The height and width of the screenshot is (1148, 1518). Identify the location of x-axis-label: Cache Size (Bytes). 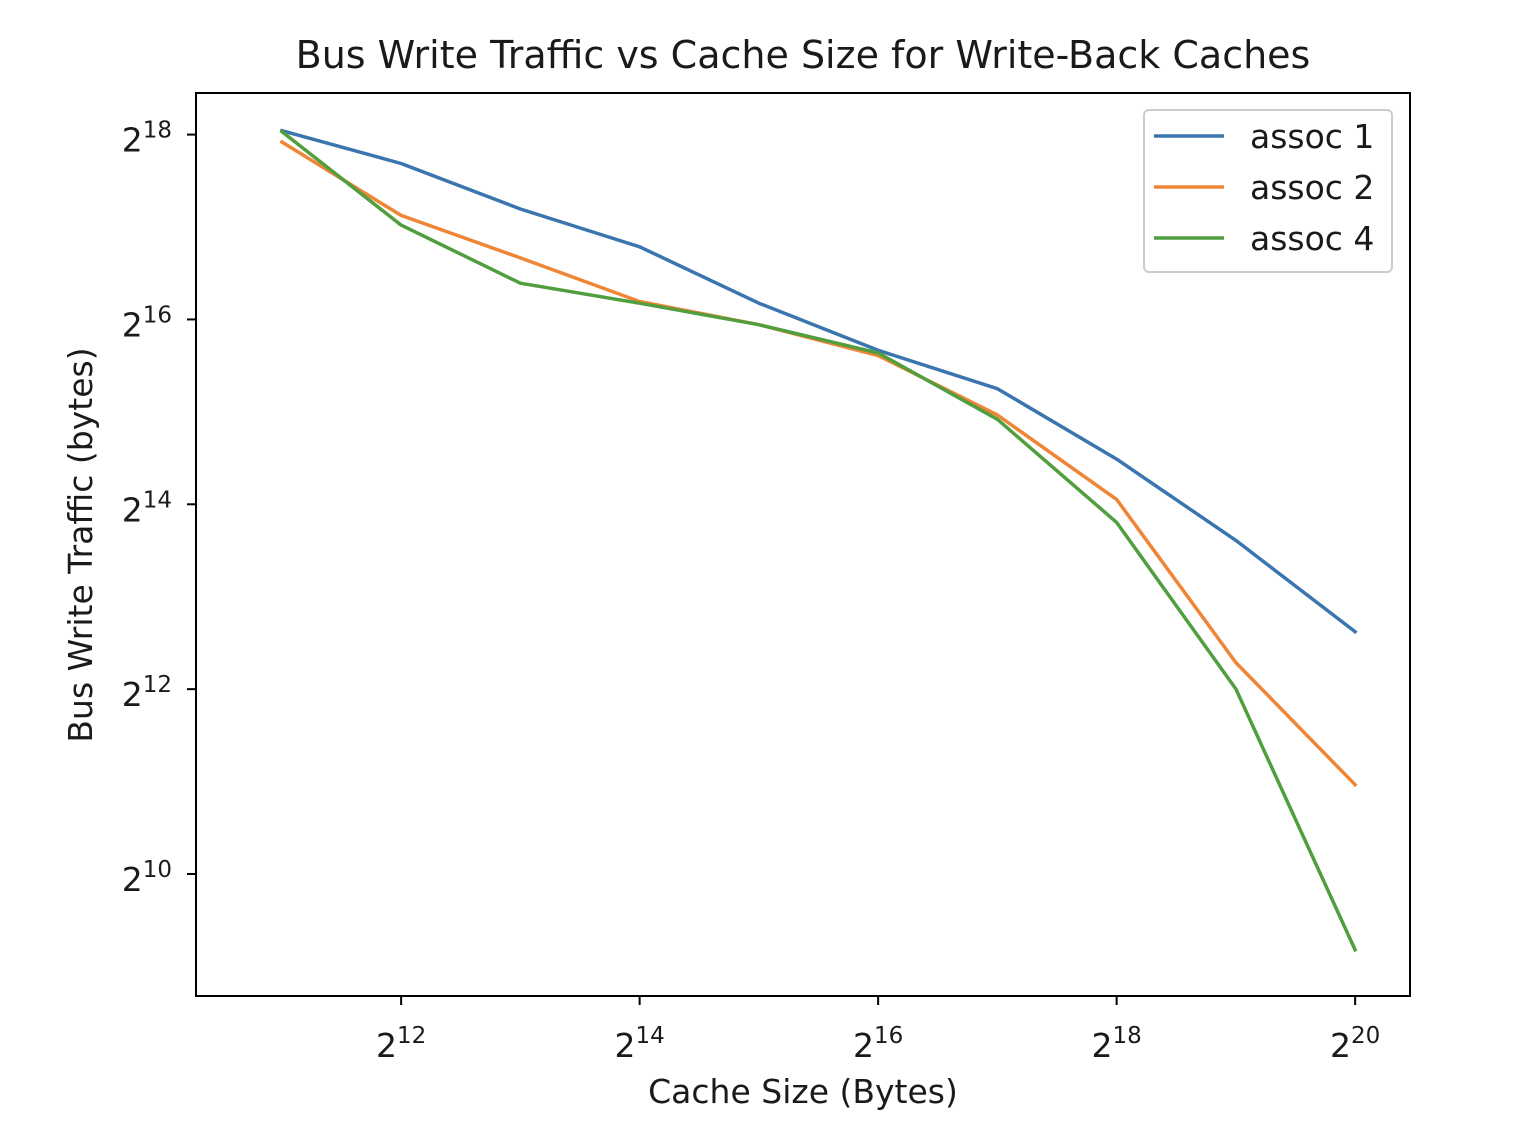
(803, 1091).